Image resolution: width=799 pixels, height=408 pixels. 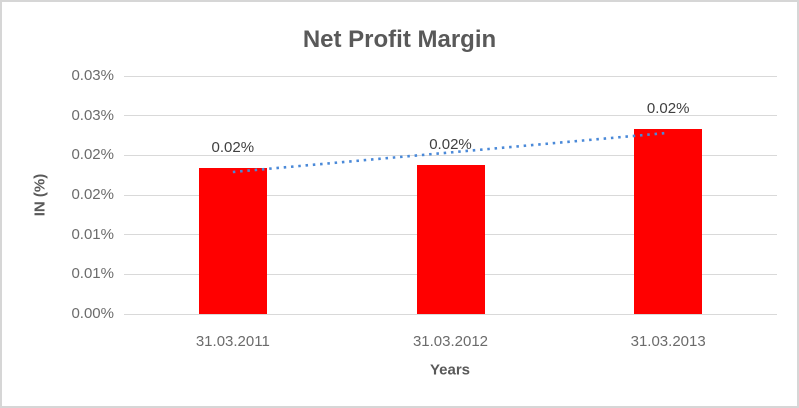 I want to click on chart-title: Net Profit Margin, so click(x=399, y=39).